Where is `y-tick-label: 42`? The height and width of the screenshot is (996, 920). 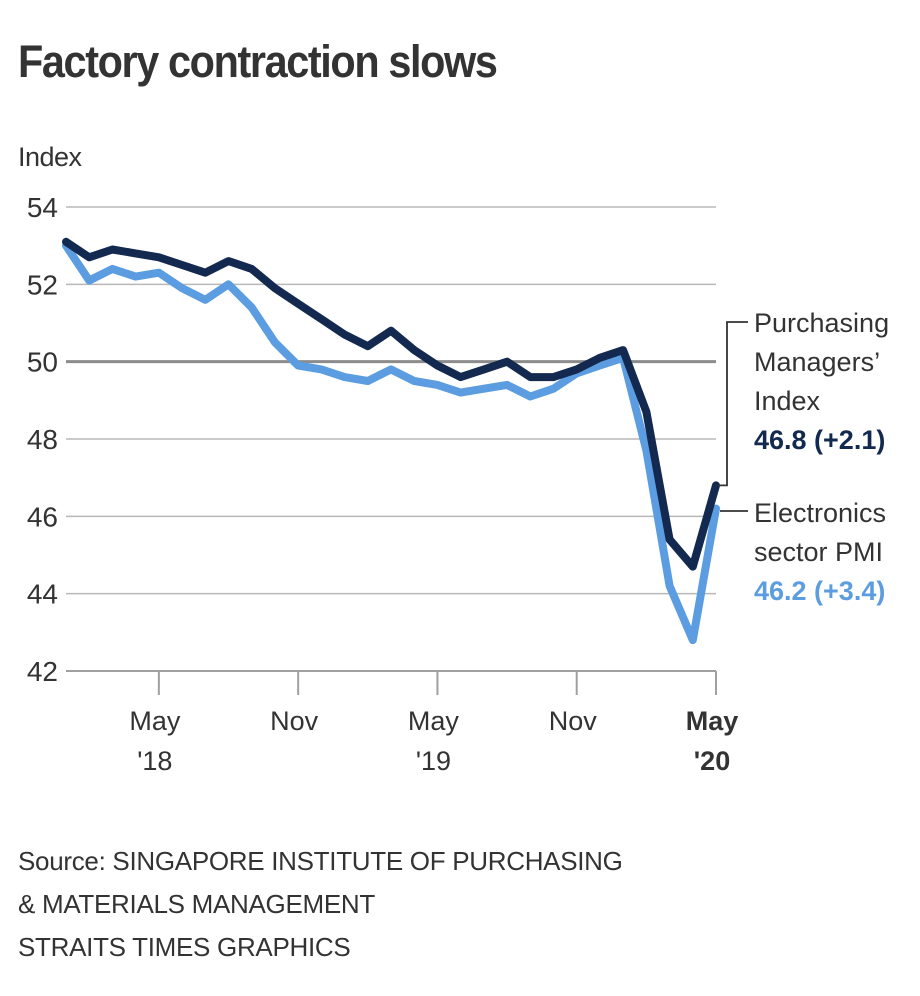
y-tick-label: 42 is located at coordinates (42, 671).